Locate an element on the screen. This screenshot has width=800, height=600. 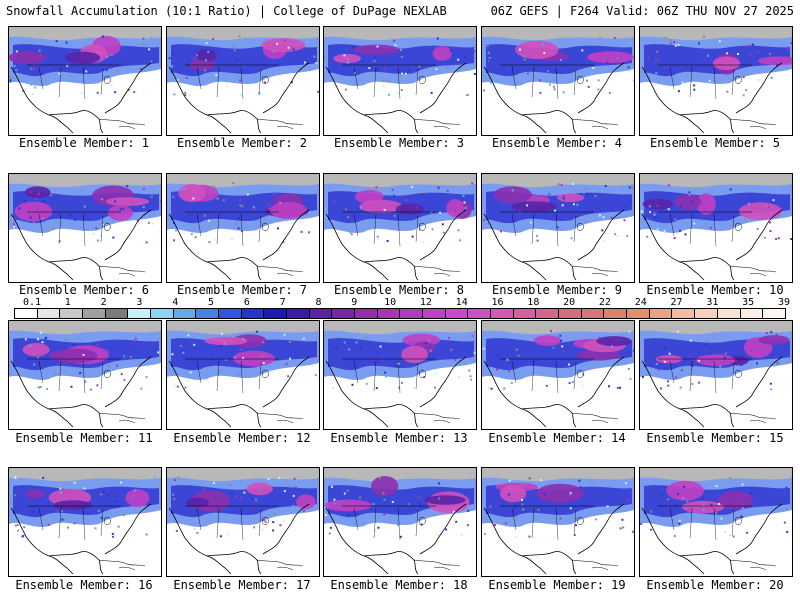
ensemble-member-label: Ensemble Member: 18 is located at coordinates (399, 585).